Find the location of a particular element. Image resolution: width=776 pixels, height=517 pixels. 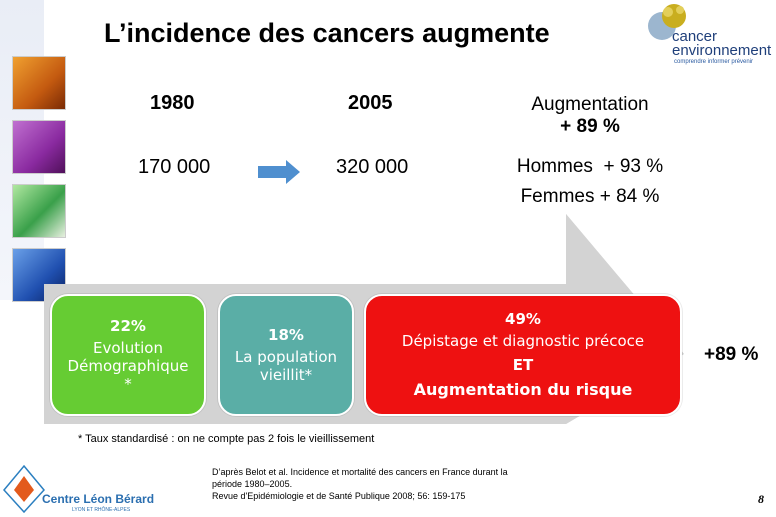

logo-tagline: comprendre informer prévenir is located at coordinates (714, 62).